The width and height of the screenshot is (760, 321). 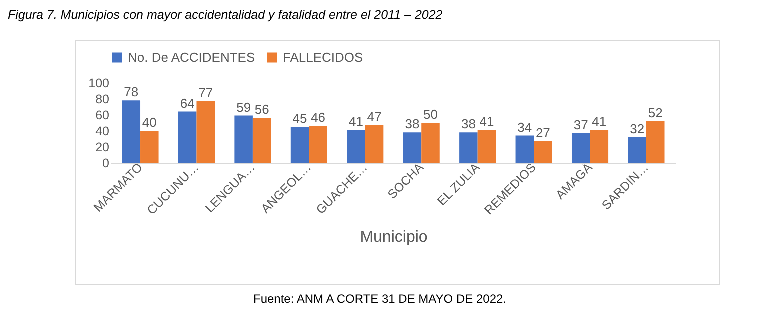 I want to click on data-label: 52, so click(x=655, y=112).